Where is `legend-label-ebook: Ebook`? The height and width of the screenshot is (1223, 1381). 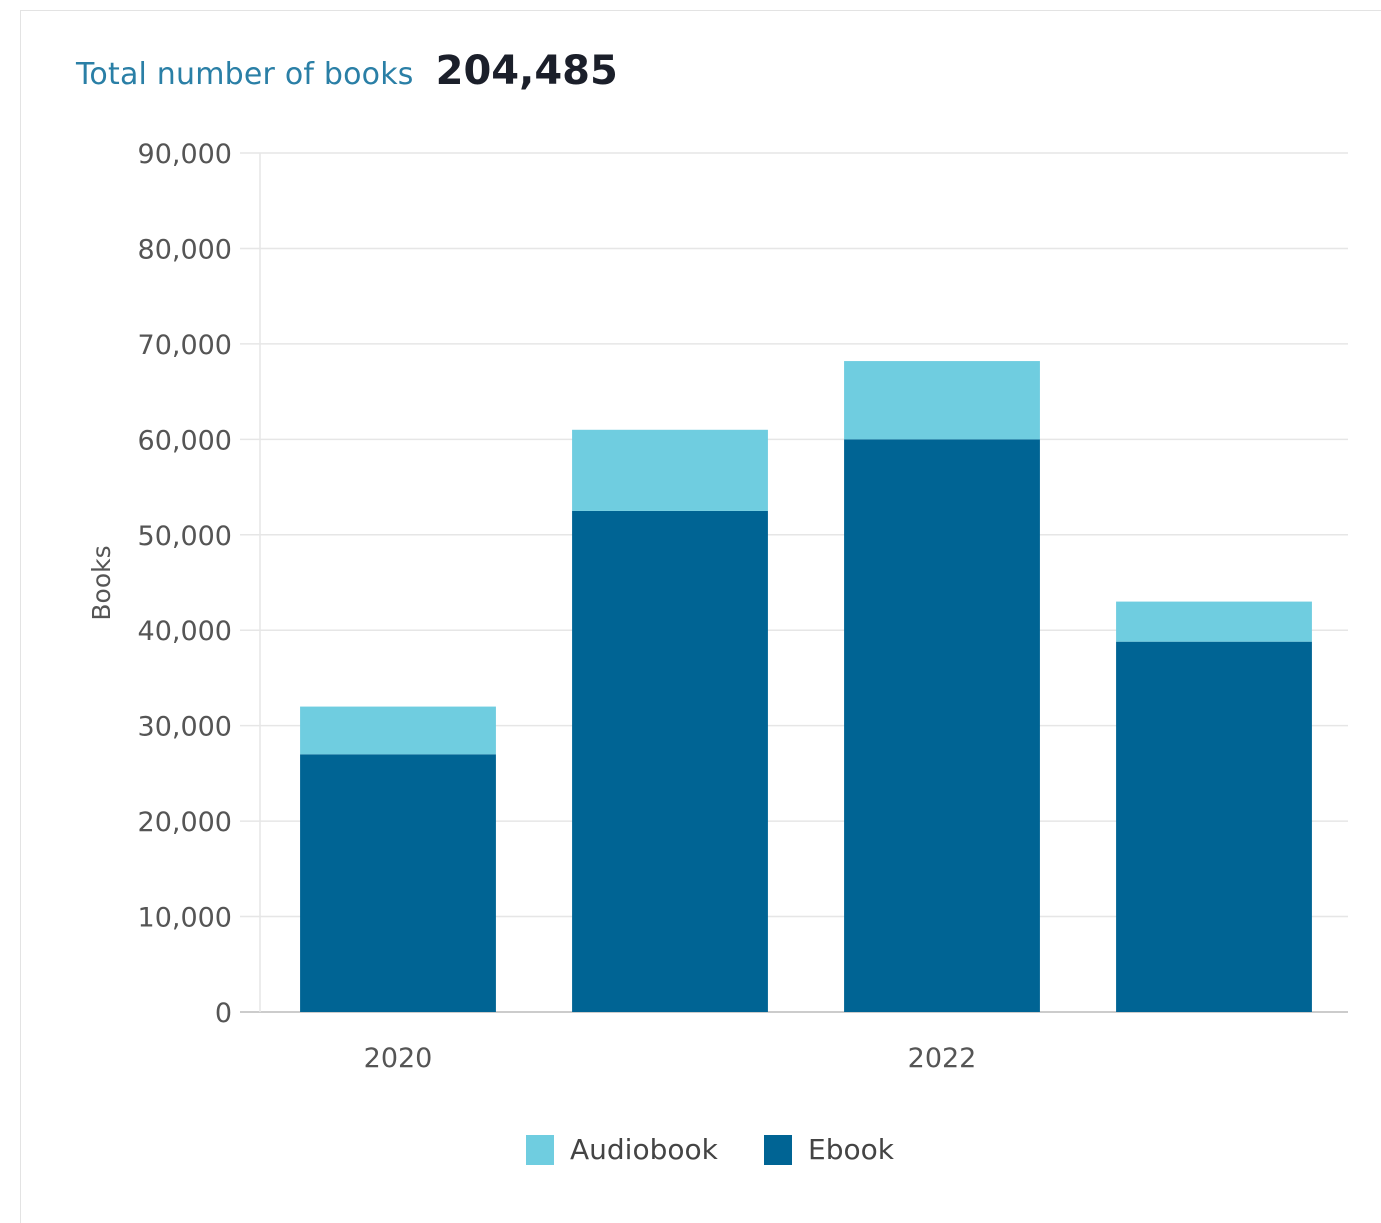 legend-label-ebook: Ebook is located at coordinates (851, 1149).